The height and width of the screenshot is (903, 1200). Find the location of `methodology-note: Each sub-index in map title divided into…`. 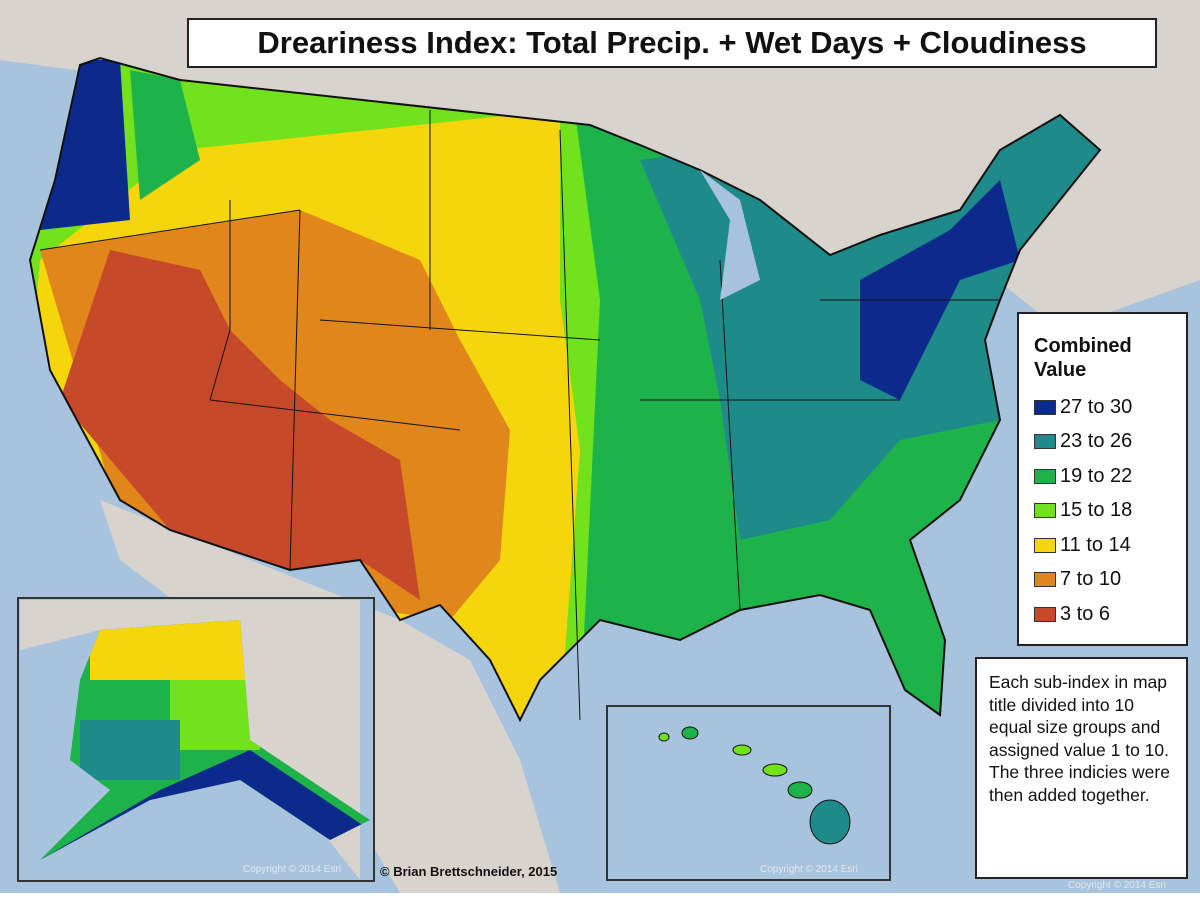

methodology-note: Each sub-index in map title divided into… is located at coordinates (1081, 768).